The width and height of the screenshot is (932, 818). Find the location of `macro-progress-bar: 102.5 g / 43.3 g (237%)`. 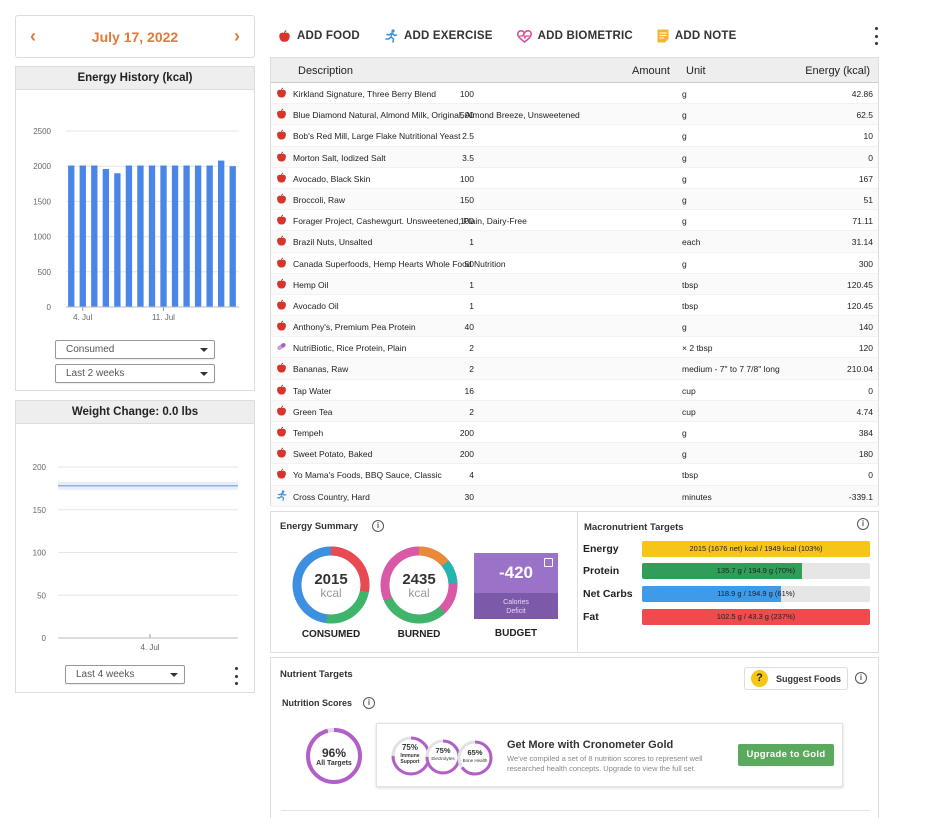

macro-progress-bar: 102.5 g / 43.3 g (237%) is located at coordinates (756, 617).